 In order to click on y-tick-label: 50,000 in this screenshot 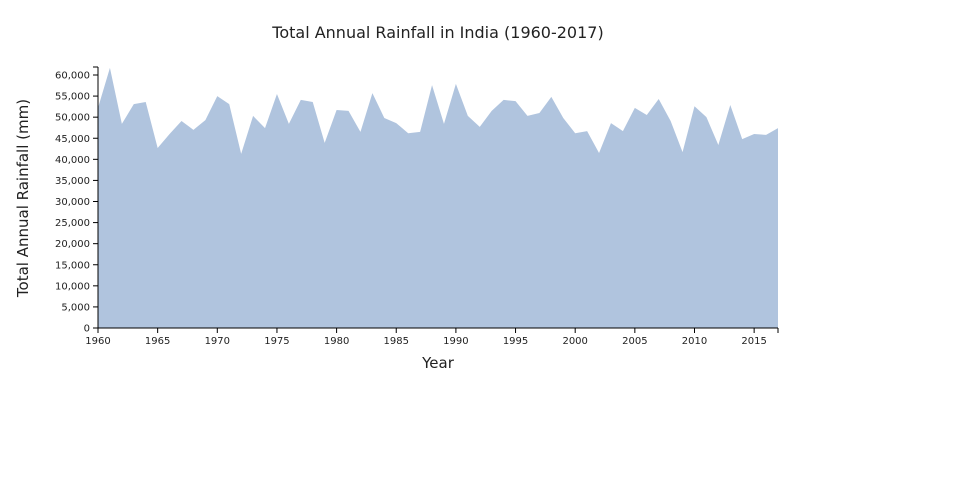, I will do `click(72, 118)`.